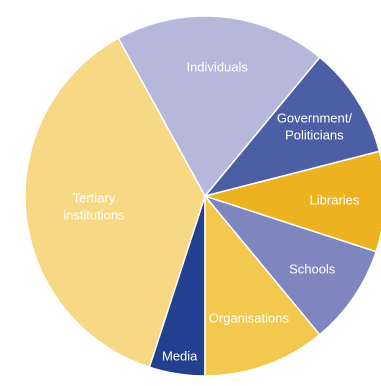 Image resolution: width=381 pixels, height=386 pixels. I want to click on slice-label-4: Government/Politicians, so click(315, 127).